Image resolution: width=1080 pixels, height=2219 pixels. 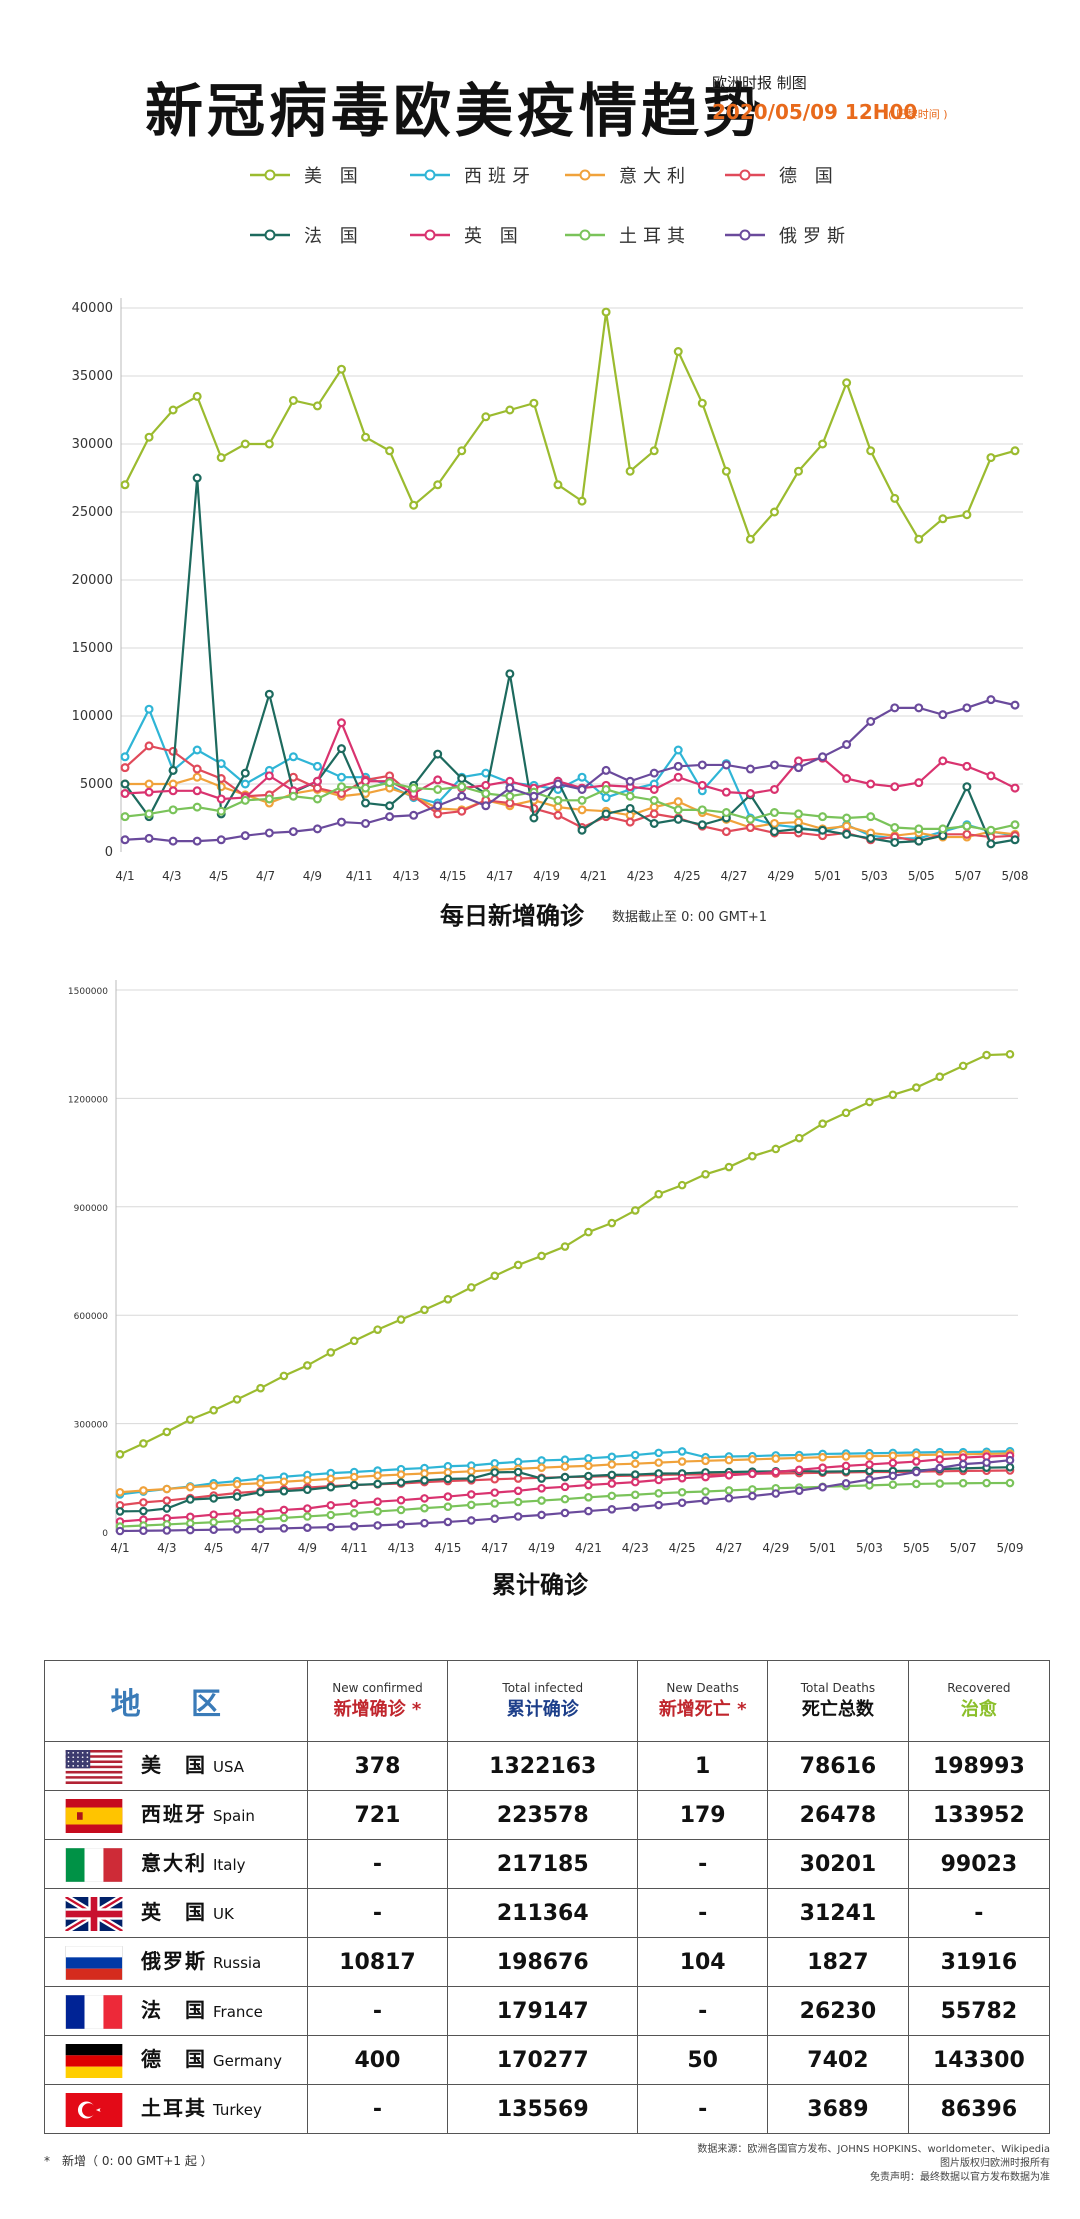 What do you see at coordinates (874, 876) in the screenshot?
I see `x-tick-label: 5/03` at bounding box center [874, 876].